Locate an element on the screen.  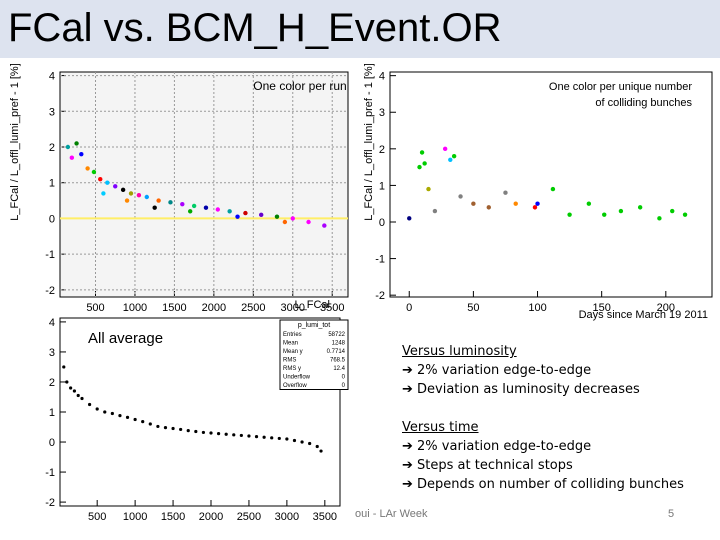
note-heading: Versus time is located at coordinates (440, 427).